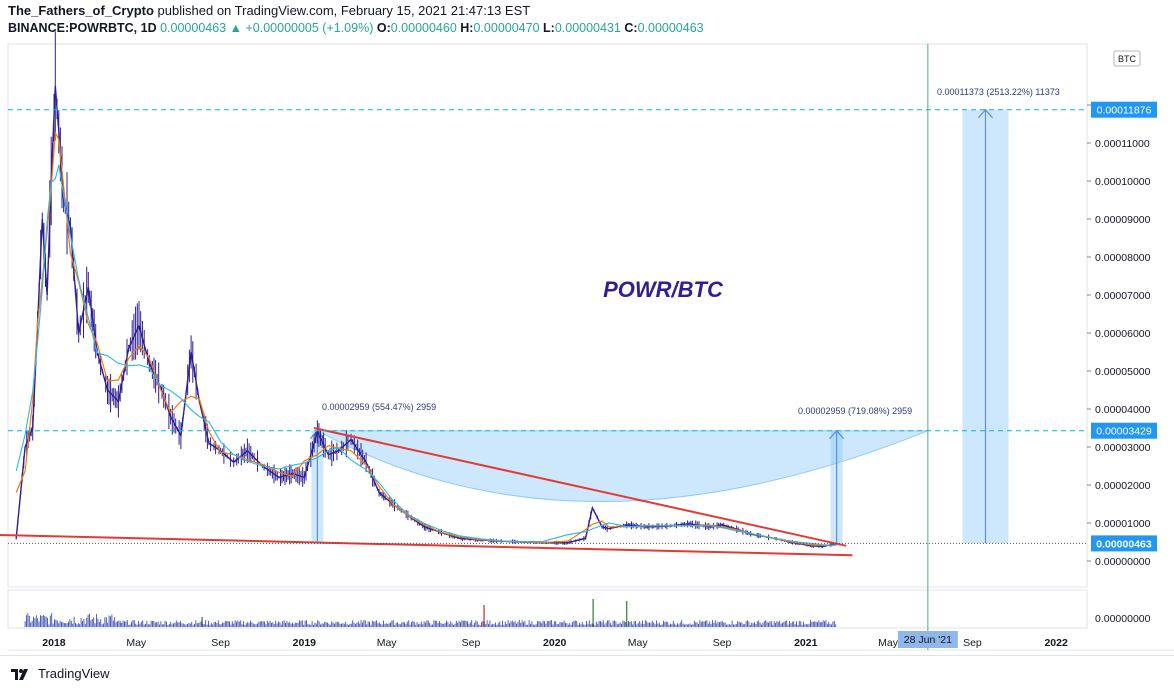 This screenshot has height=692, width=1174. What do you see at coordinates (235, 28) in the screenshot?
I see `change-arrow-icon: ▲` at bounding box center [235, 28].